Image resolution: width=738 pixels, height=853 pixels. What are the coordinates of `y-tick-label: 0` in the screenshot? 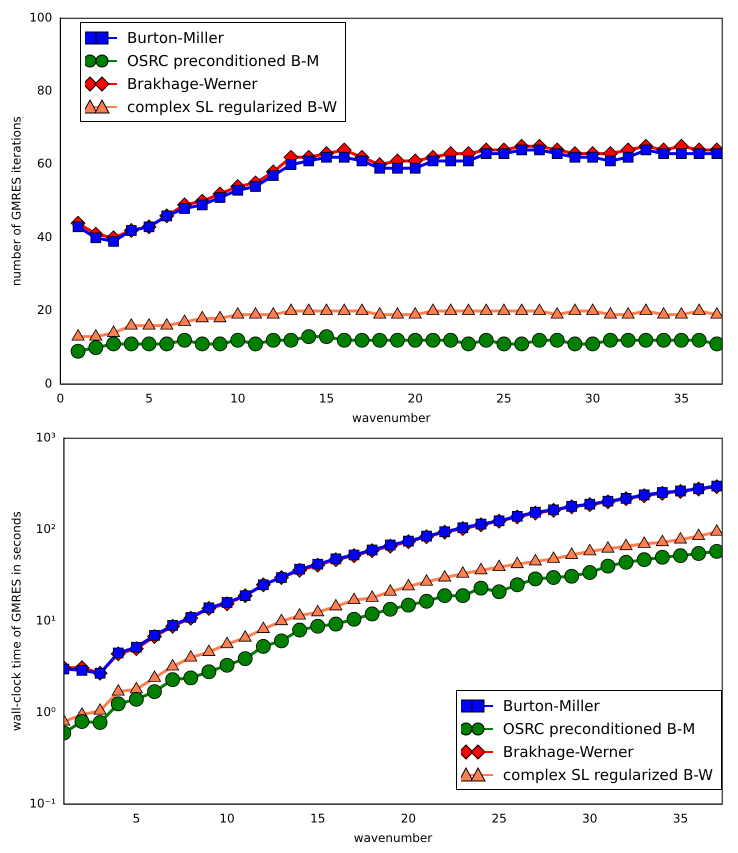 It's located at (48, 383).